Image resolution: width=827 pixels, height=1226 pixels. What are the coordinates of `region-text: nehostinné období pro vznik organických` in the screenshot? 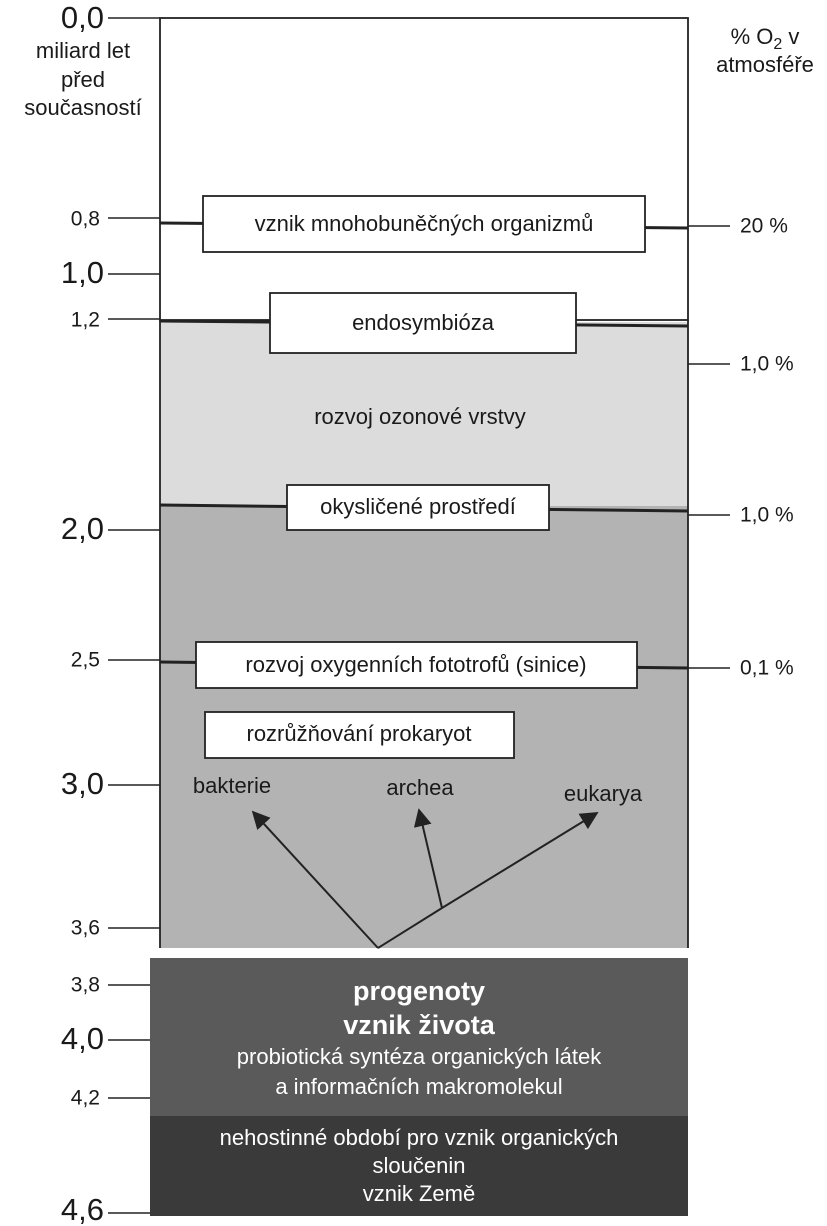 It's located at (419, 1137).